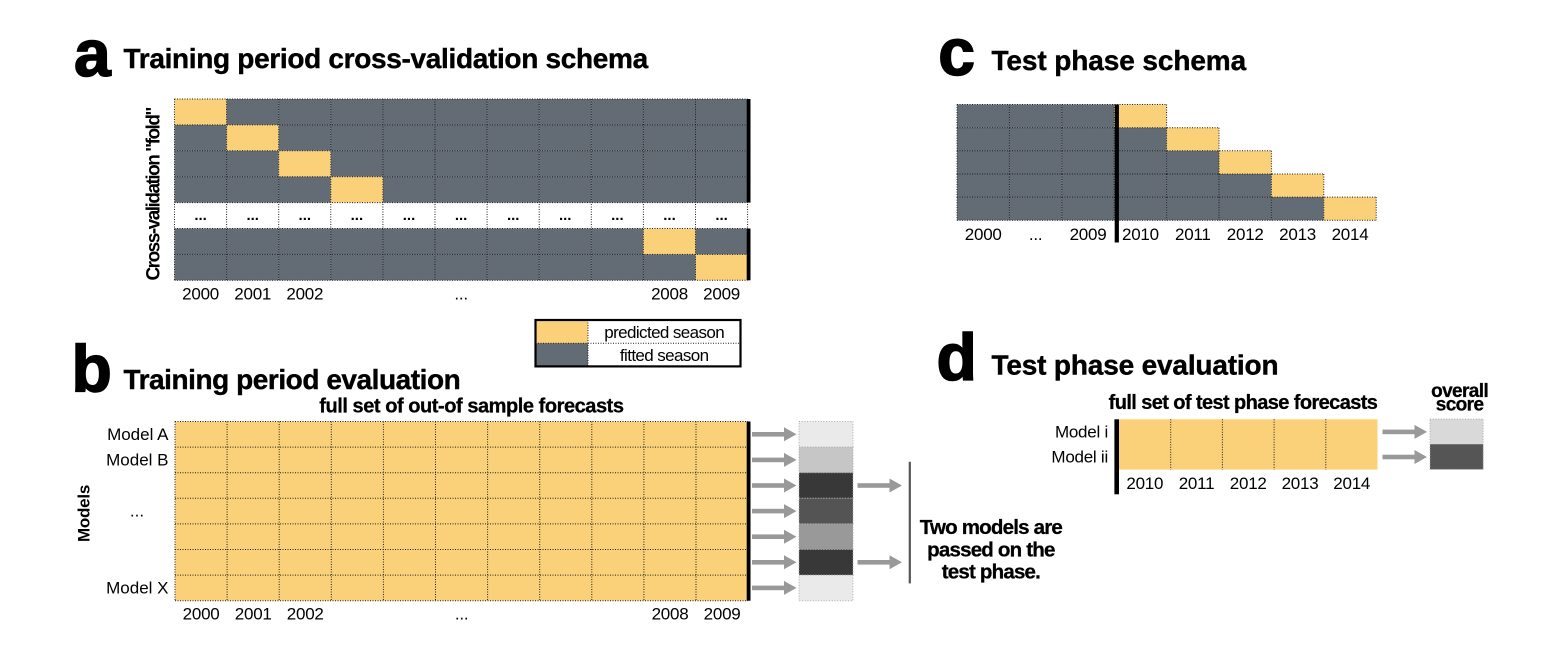 This screenshot has height=645, width=1561. I want to click on svg-text: overall, so click(1459, 391).